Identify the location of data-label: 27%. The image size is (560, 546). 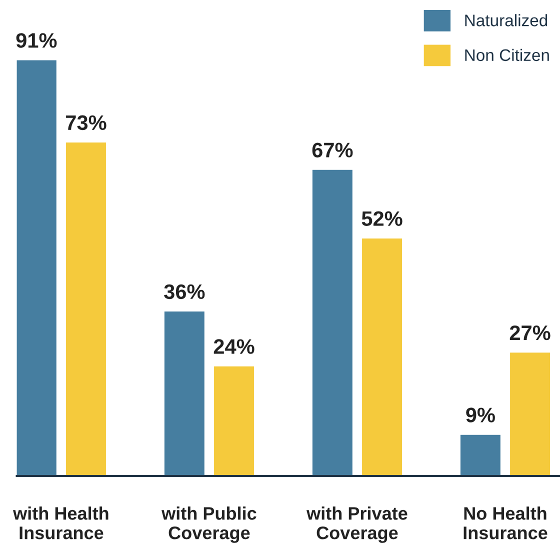
(530, 332).